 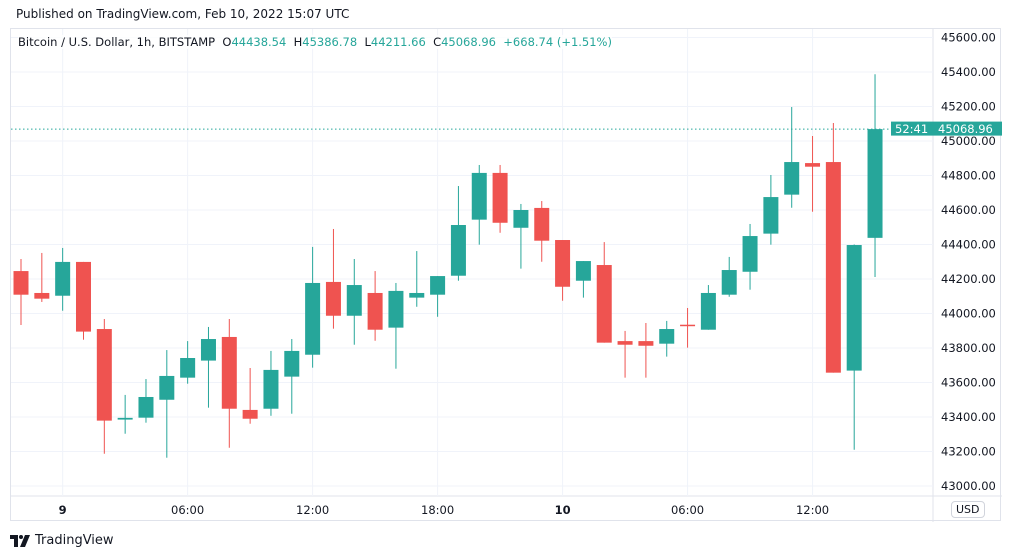 I want to click on x-tick-label: 18:00, so click(x=437, y=510).